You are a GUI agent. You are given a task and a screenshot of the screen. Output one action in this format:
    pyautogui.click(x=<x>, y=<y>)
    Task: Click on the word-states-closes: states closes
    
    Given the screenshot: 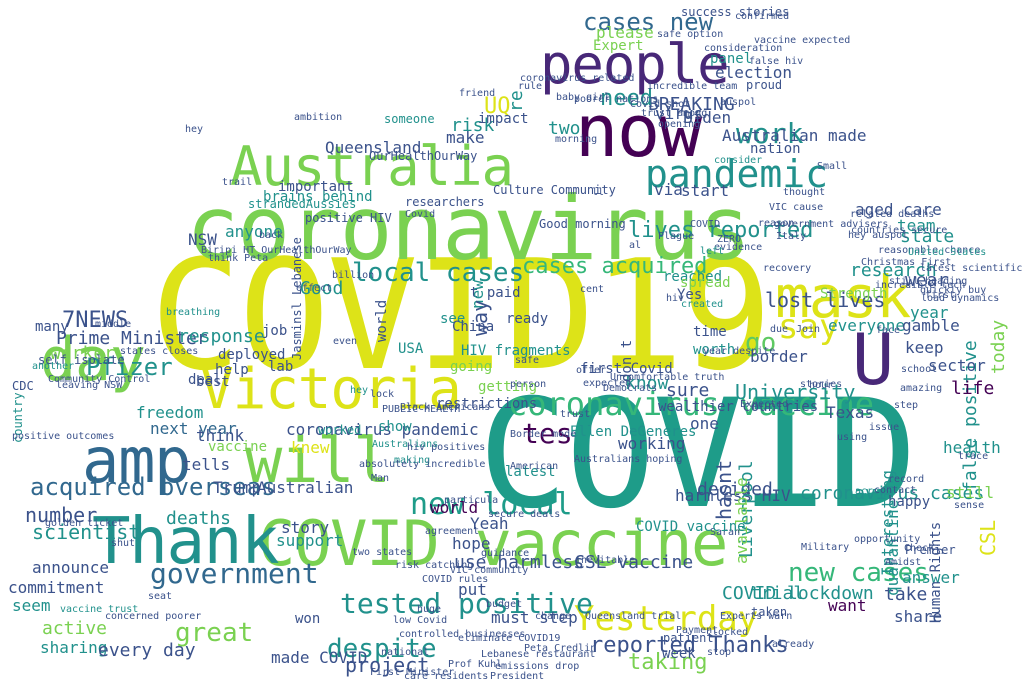 What is the action you would take?
    pyautogui.click(x=159, y=351)
    